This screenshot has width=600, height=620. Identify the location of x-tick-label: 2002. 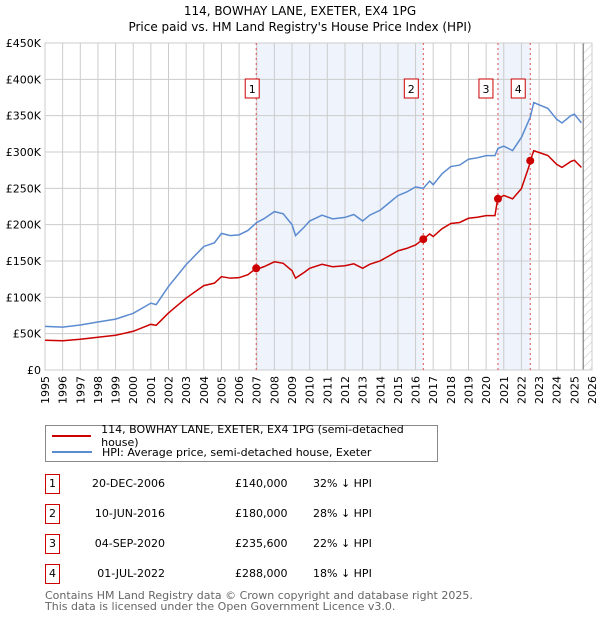
(169, 390).